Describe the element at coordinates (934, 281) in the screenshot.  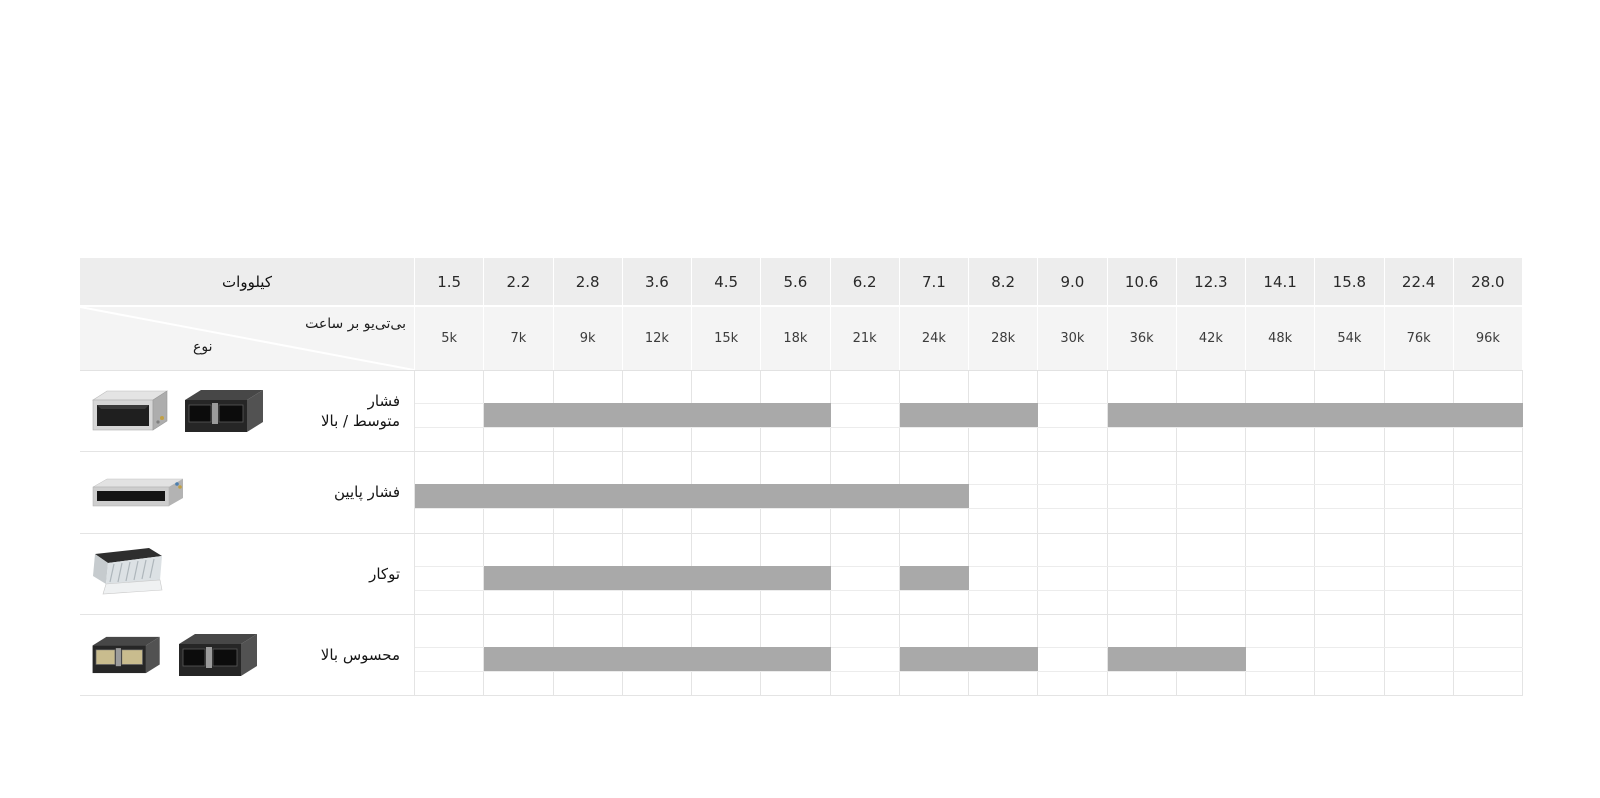
I see `kw-value-cell: 7.1` at that location.